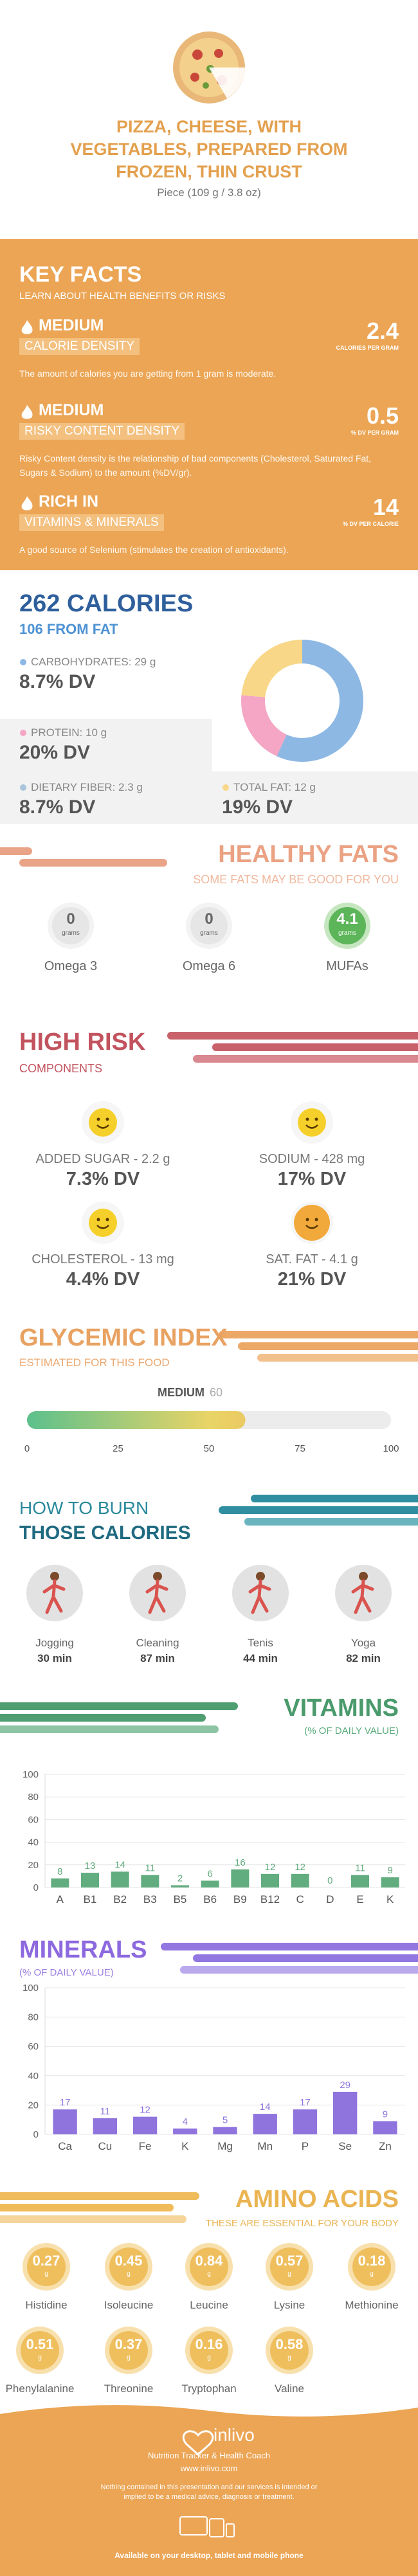 The height and width of the screenshot is (2576, 418). What do you see at coordinates (136, 1420) in the screenshot?
I see `glycemic-bar` at bounding box center [136, 1420].